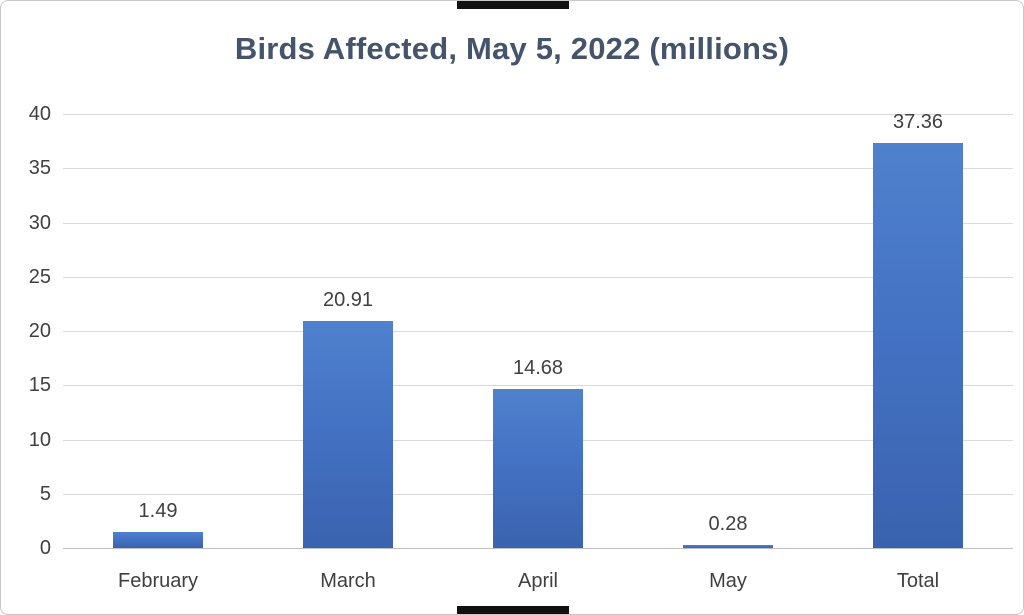 Image resolution: width=1024 pixels, height=615 pixels. I want to click on y-tick-label: 15, so click(39, 385).